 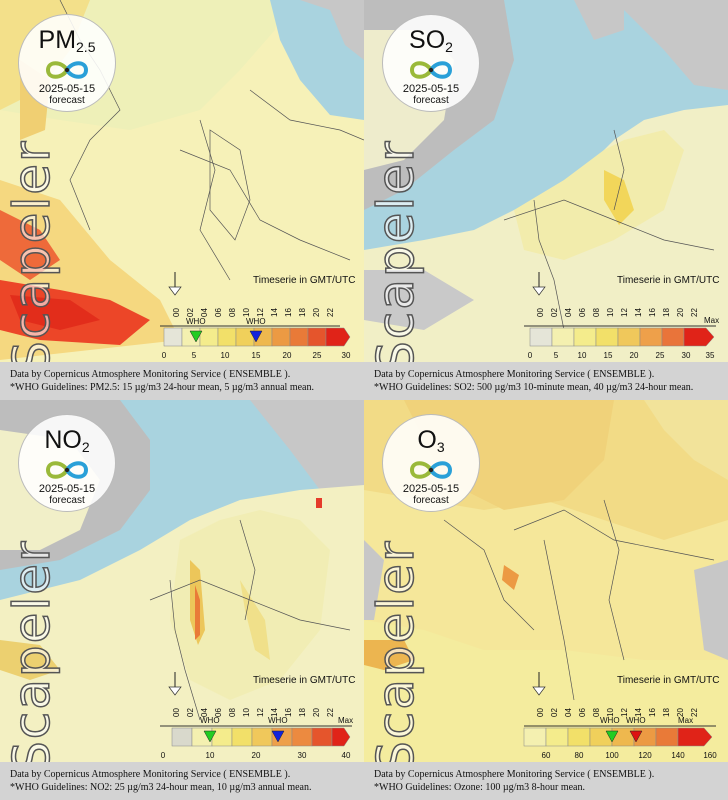 I want to click on scale-tick: 120, so click(x=645, y=755).